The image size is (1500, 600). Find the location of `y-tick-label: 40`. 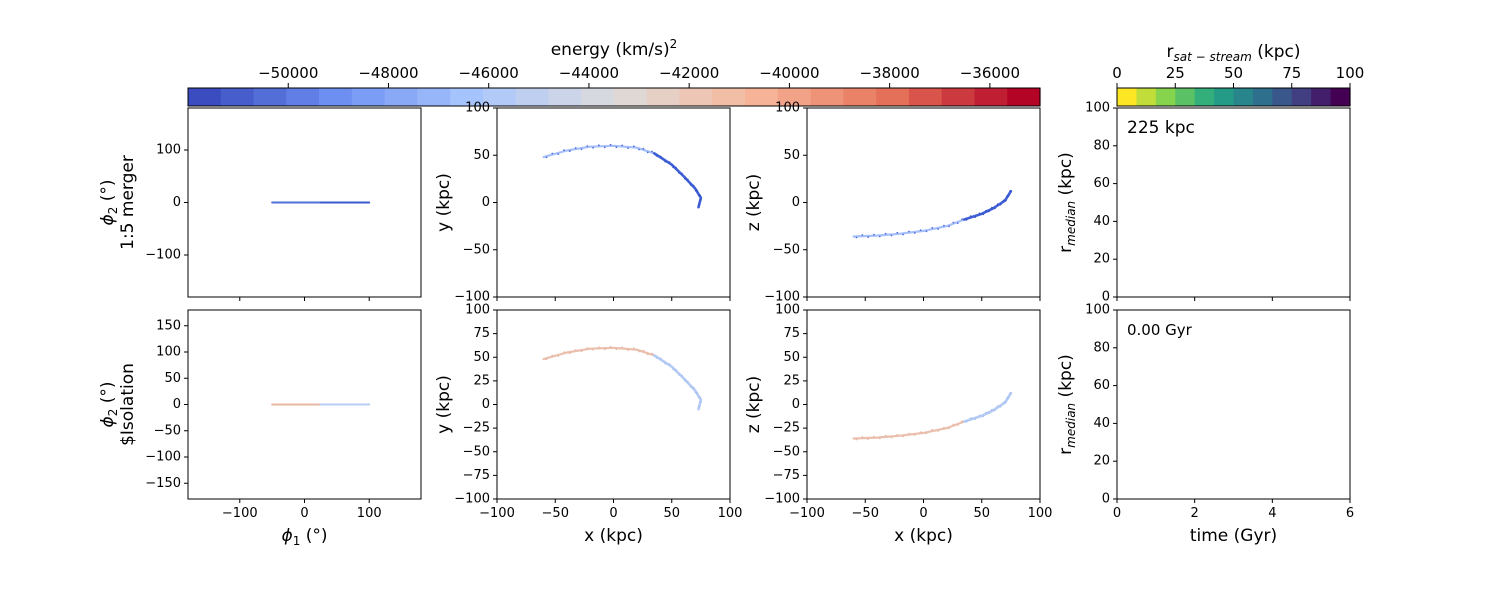

y-tick-label: 40 is located at coordinates (1101, 221).